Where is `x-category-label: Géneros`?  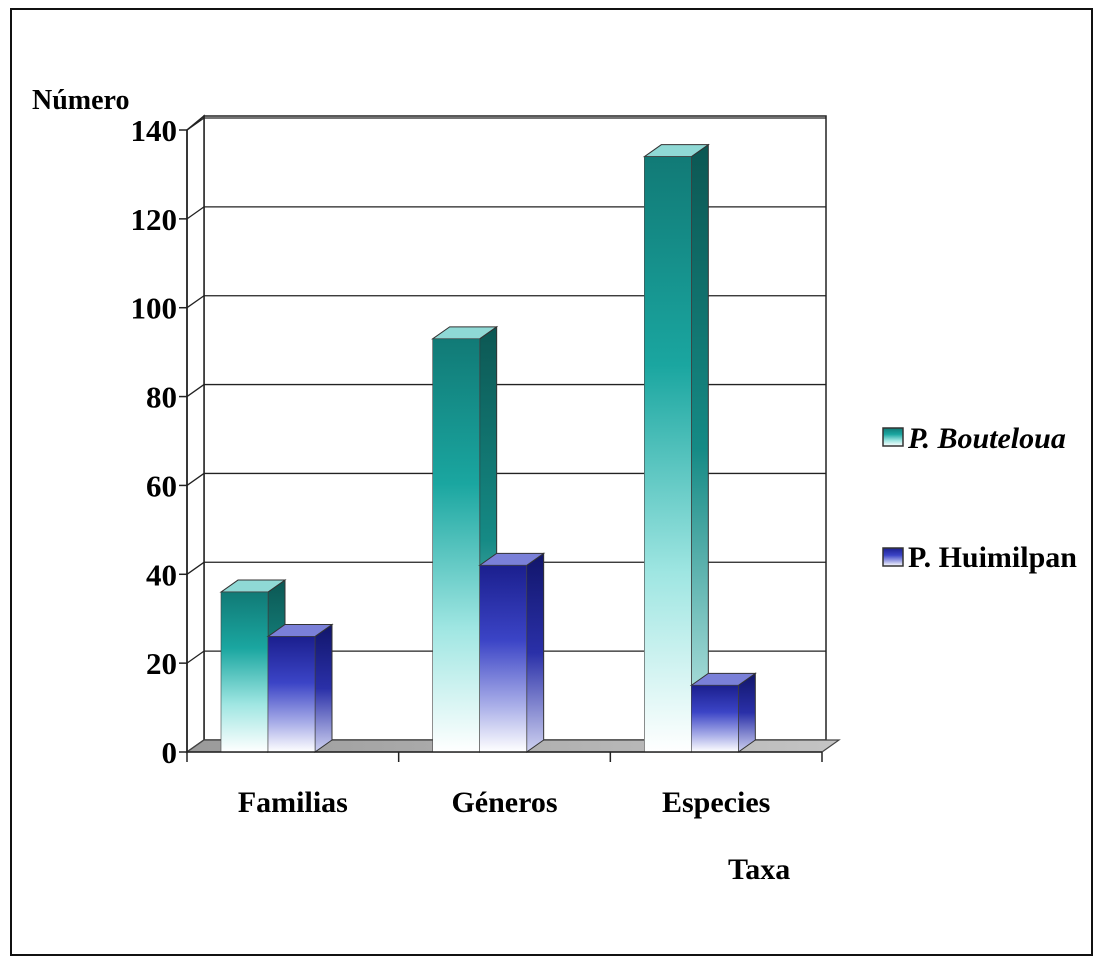 x-category-label: Géneros is located at coordinates (504, 802).